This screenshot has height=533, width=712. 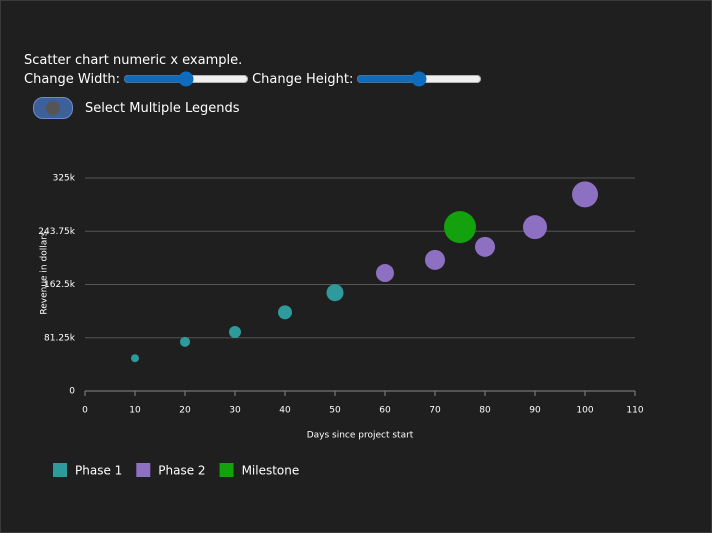 I want to click on width-label: Change Width:, so click(x=72, y=79).